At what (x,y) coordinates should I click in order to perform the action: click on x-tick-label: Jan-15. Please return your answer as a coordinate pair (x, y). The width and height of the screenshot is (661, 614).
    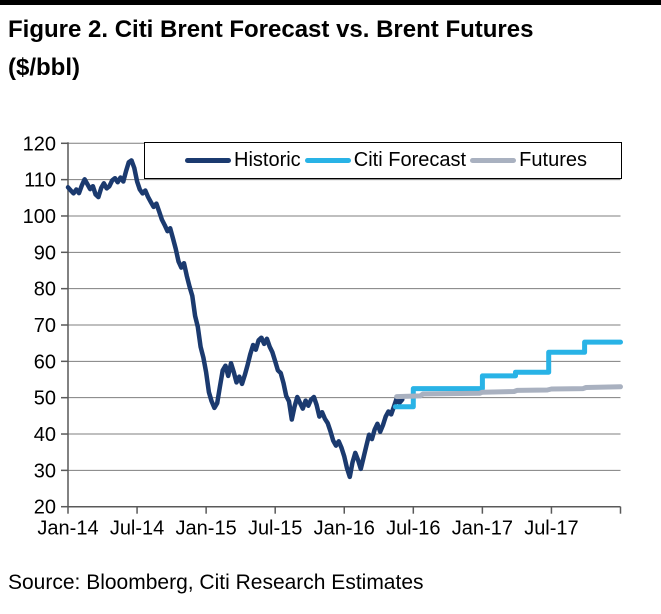
    Looking at the image, I should click on (206, 529).